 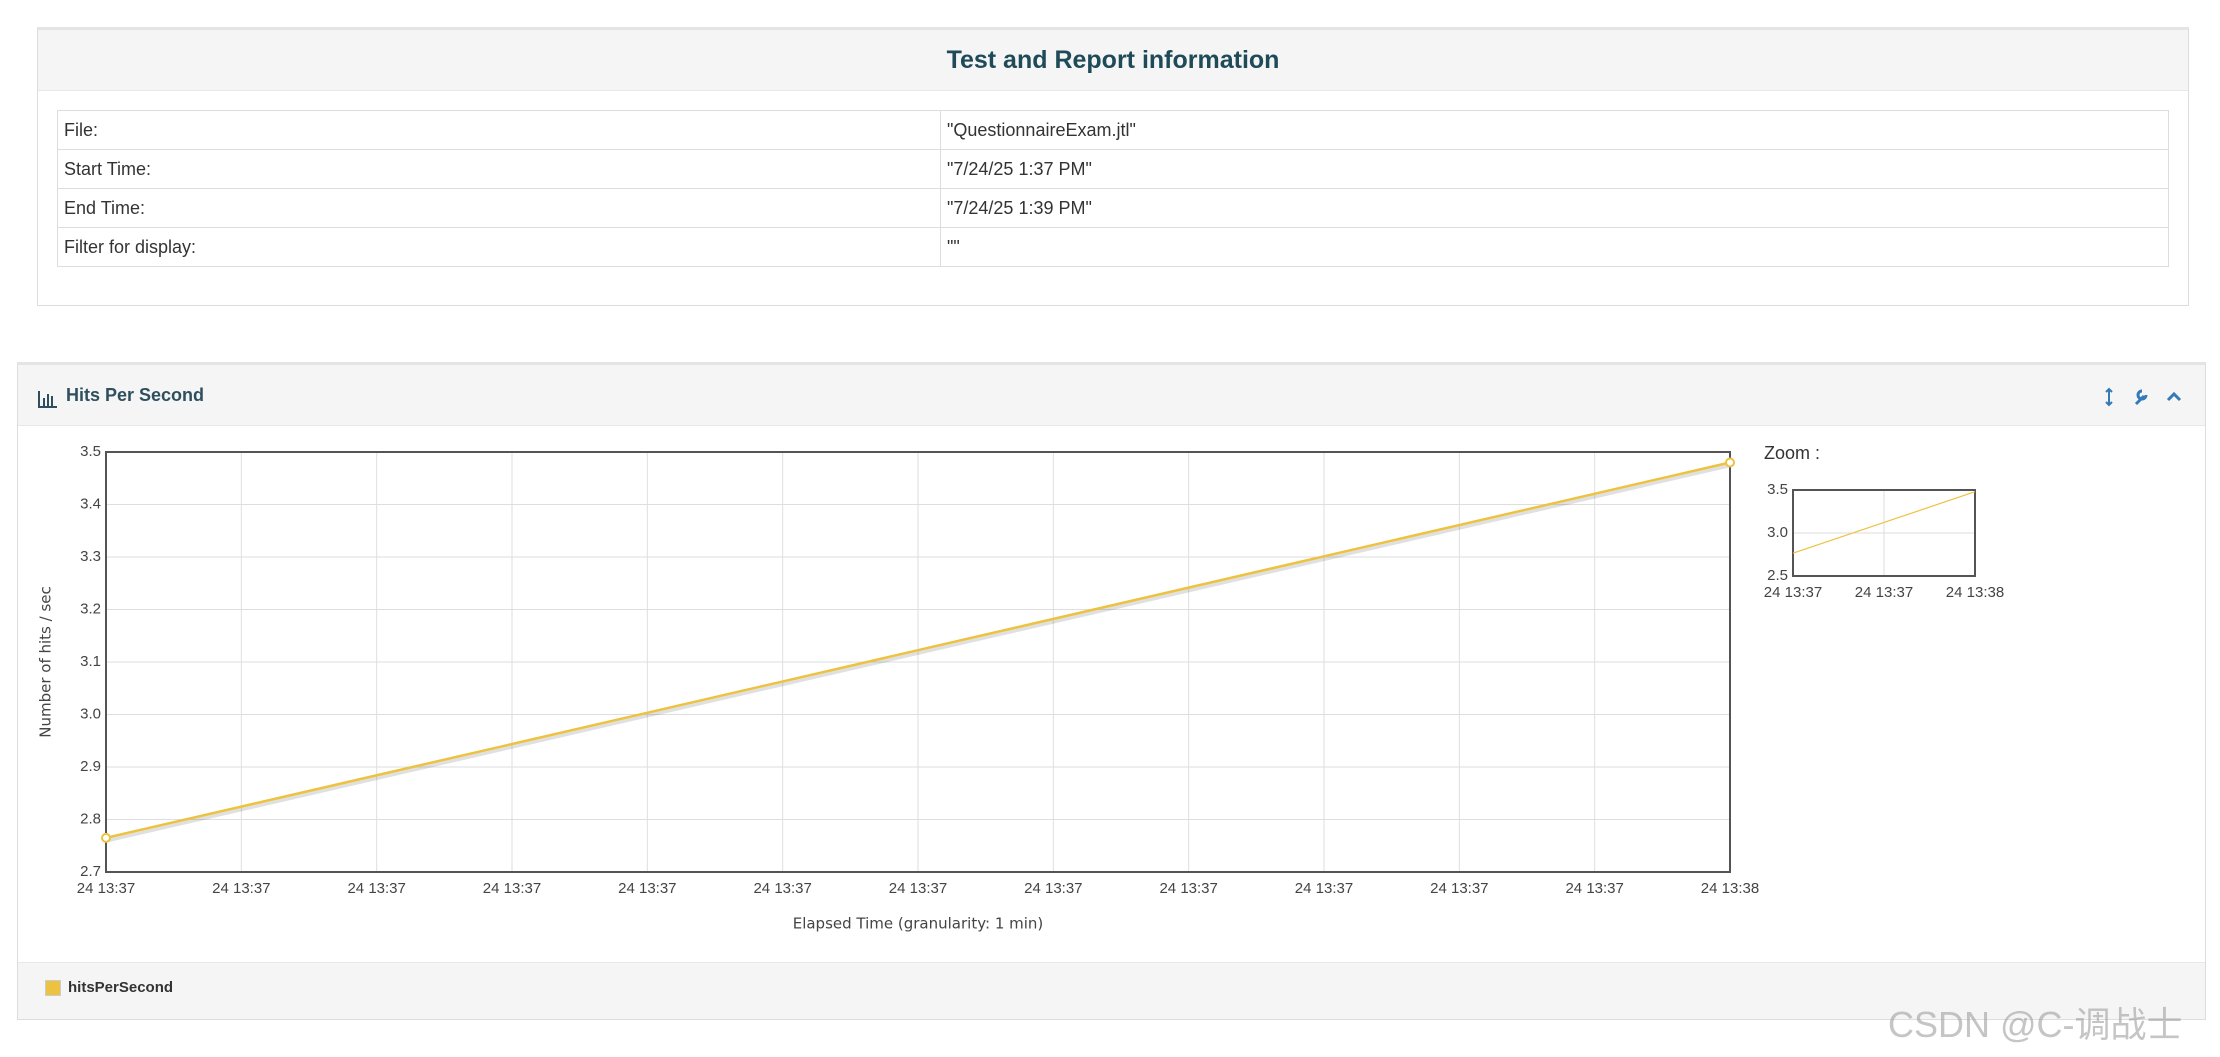 I want to click on y-tick-label: 2.8, so click(x=90, y=818).